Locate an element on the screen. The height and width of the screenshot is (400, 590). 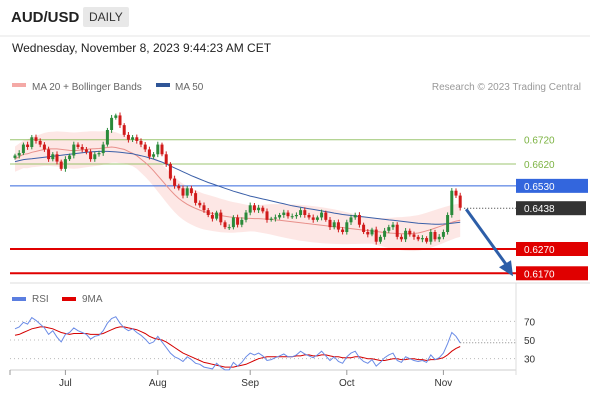
level-label-0.6438: 0.6438 is located at coordinates (551, 208).